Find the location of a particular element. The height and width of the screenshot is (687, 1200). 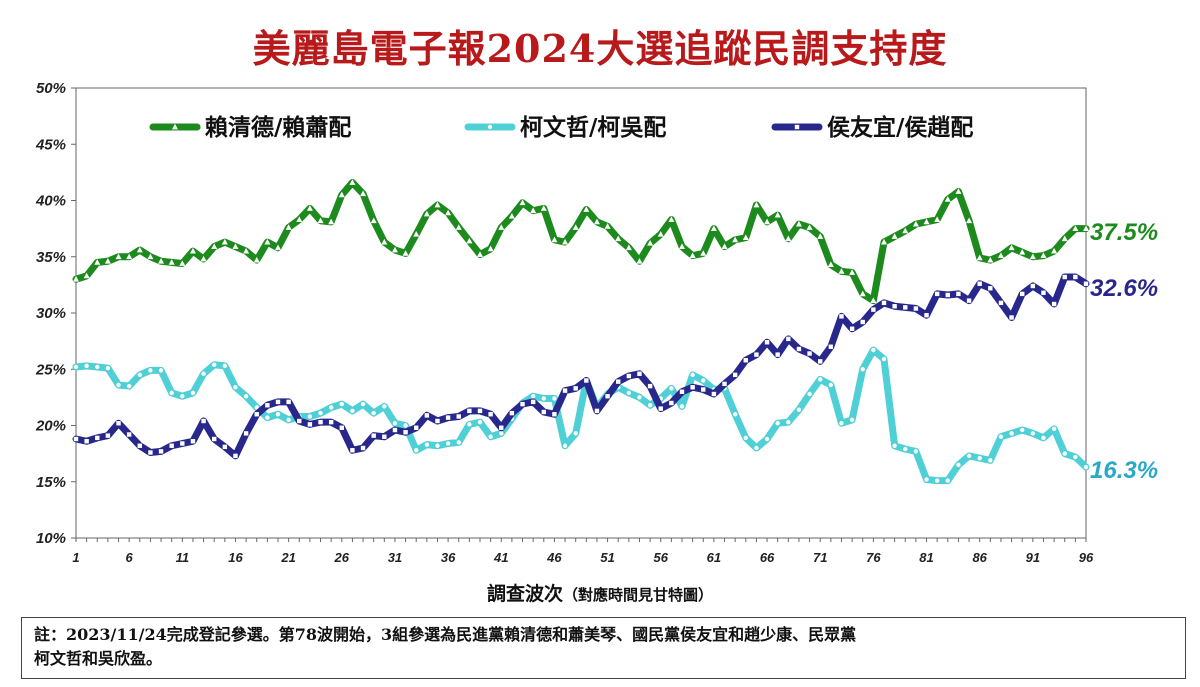

x-axis-label-note: （對應時間見甘特圖） is located at coordinates (638, 595).